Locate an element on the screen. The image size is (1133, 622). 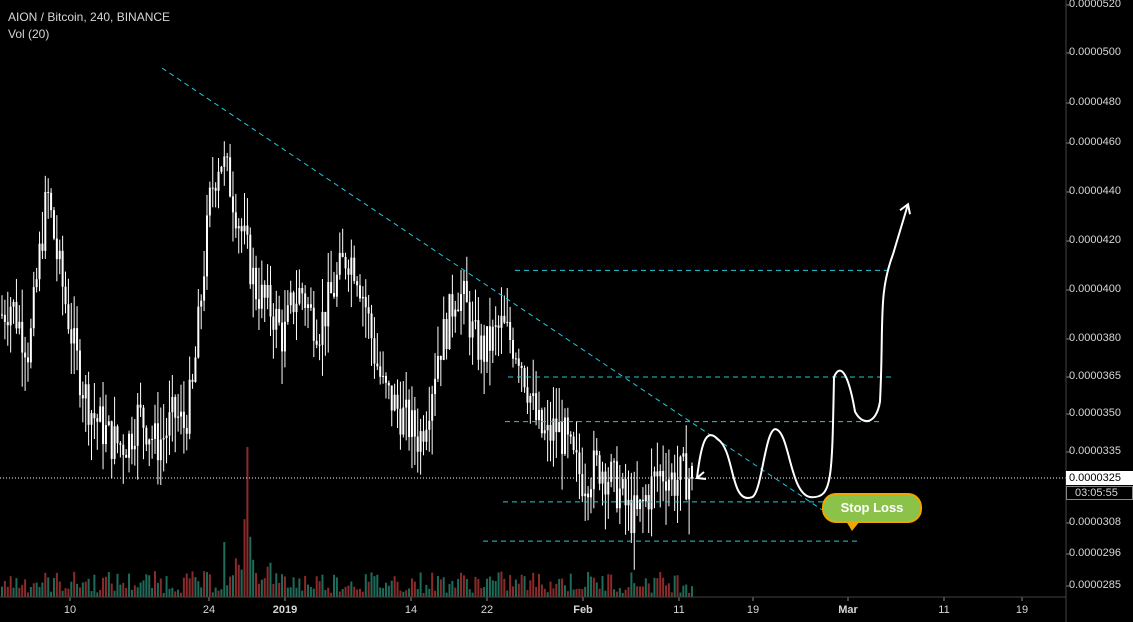
stop-loss-callout: Stop Loss is located at coordinates (872, 508).